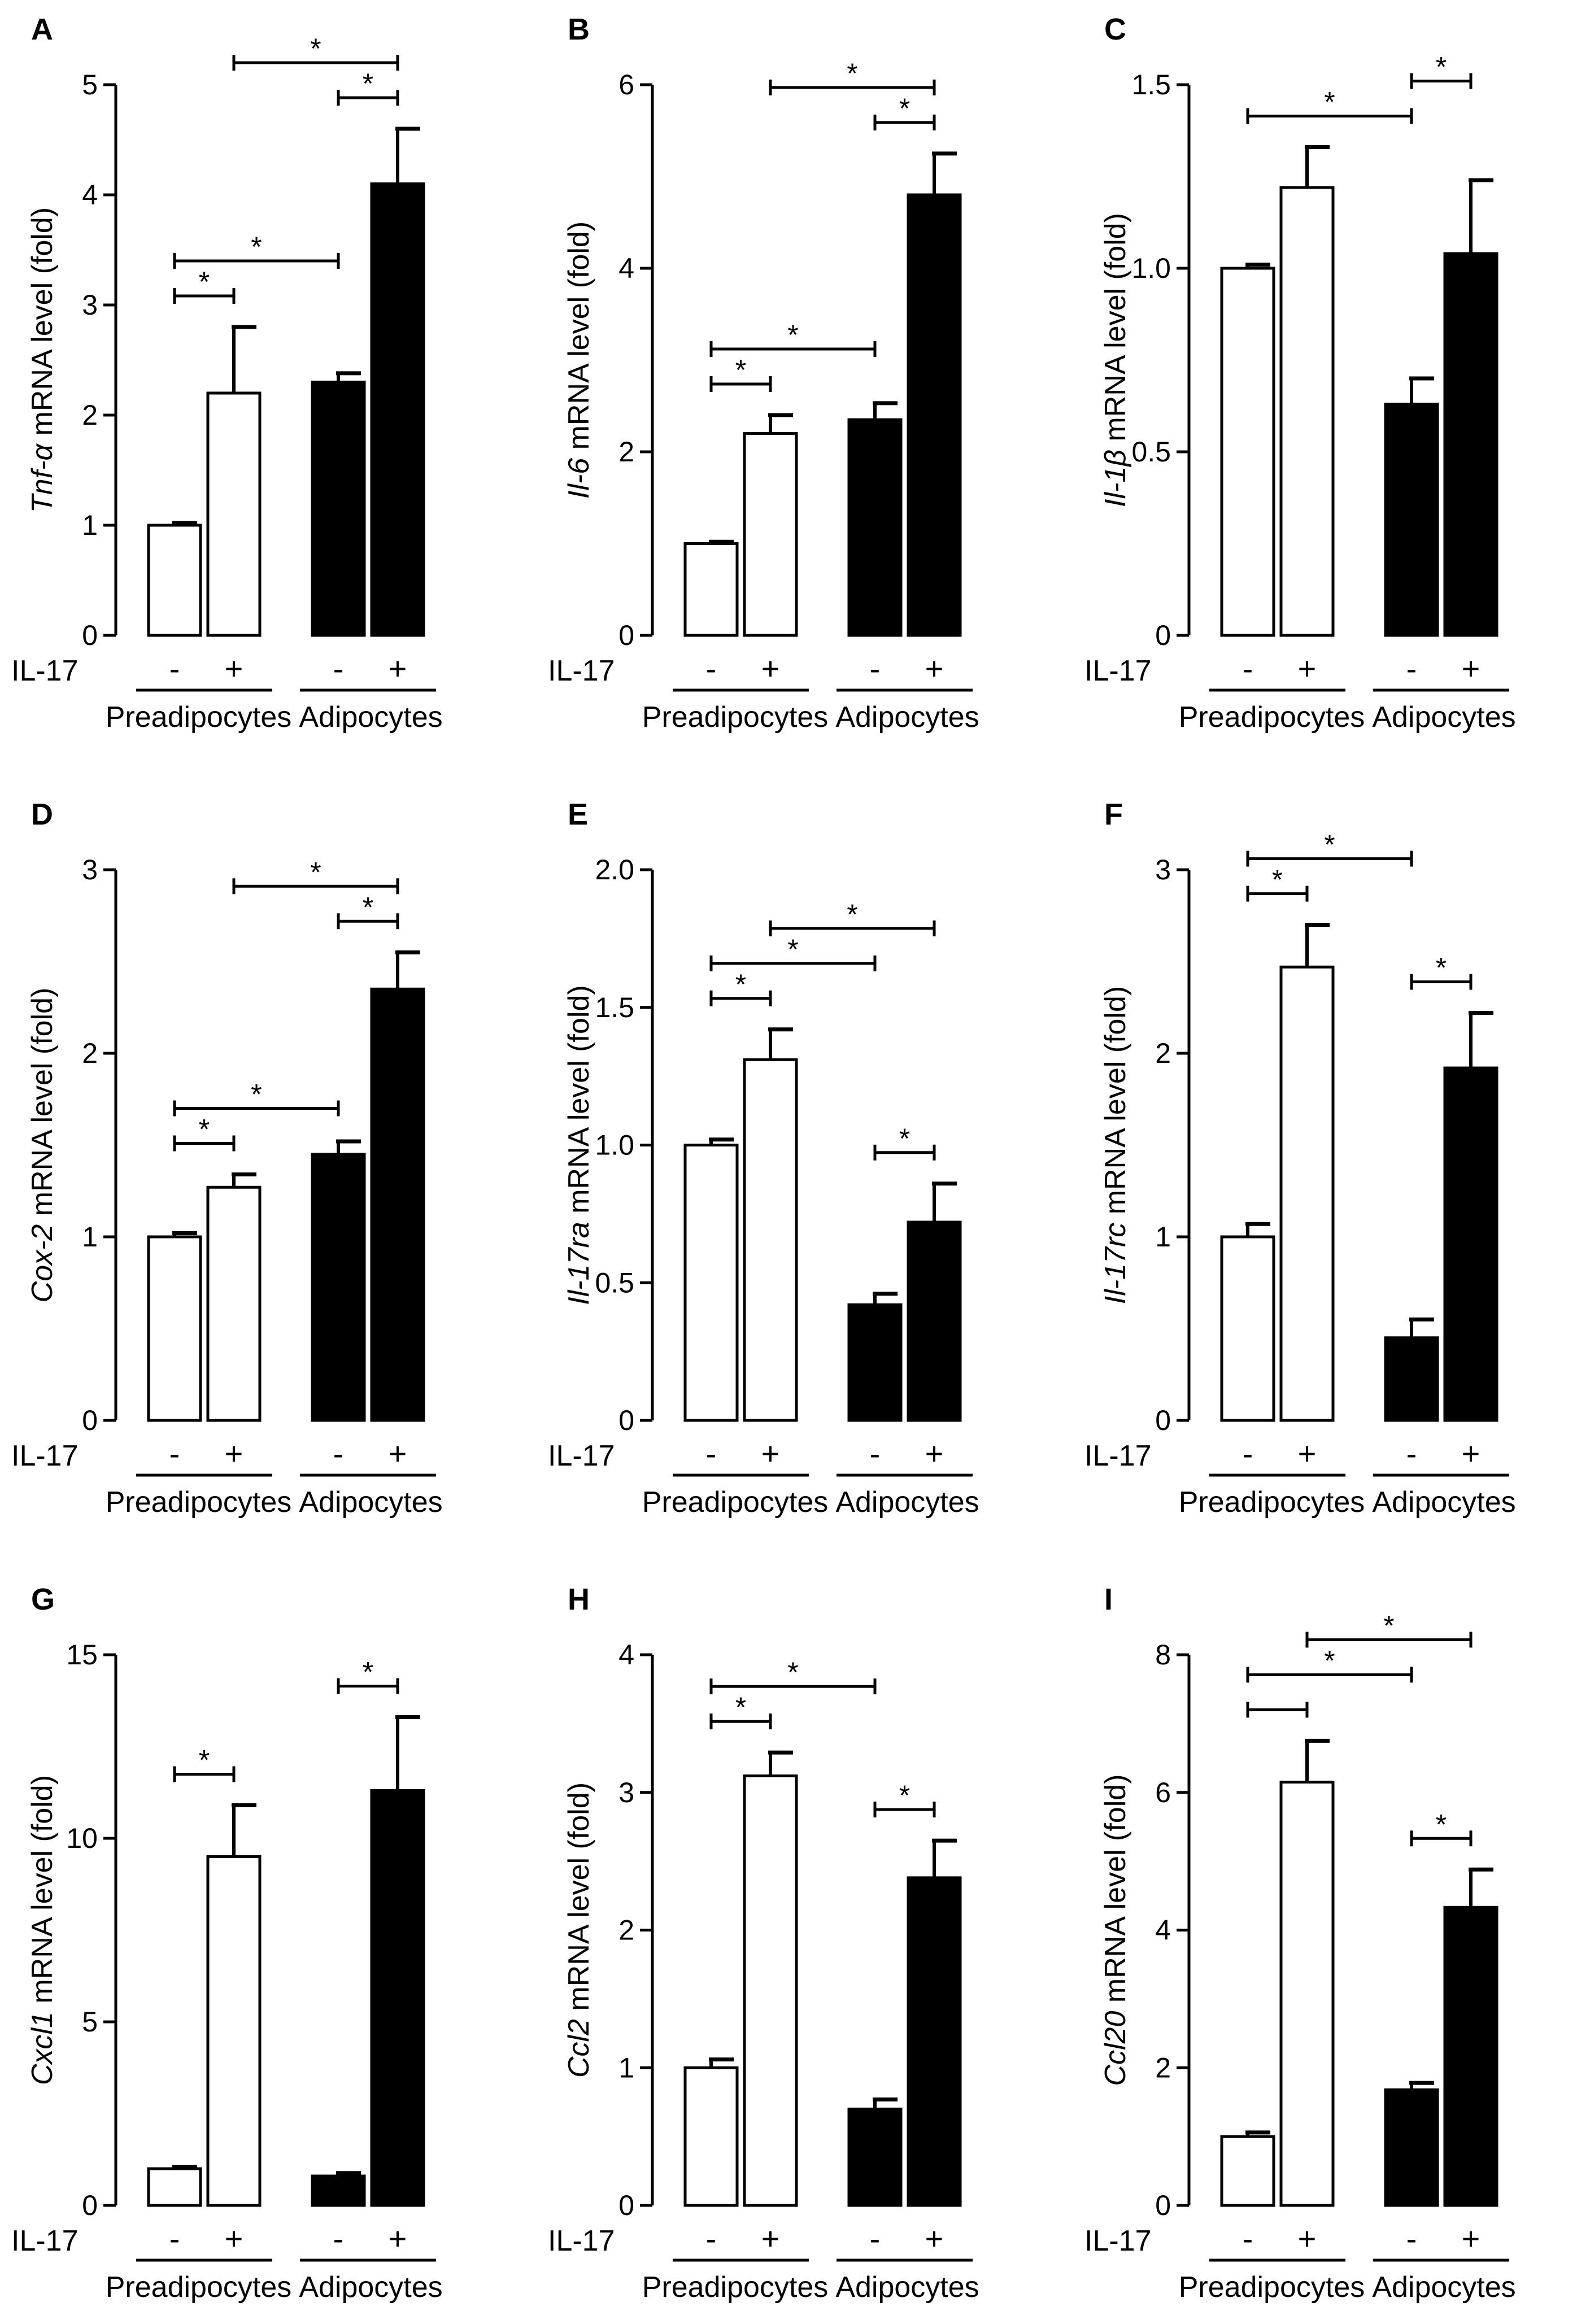 The image size is (1590, 2324). What do you see at coordinates (82, 1838) in the screenshot?
I see `y-tick-label: 10` at bounding box center [82, 1838].